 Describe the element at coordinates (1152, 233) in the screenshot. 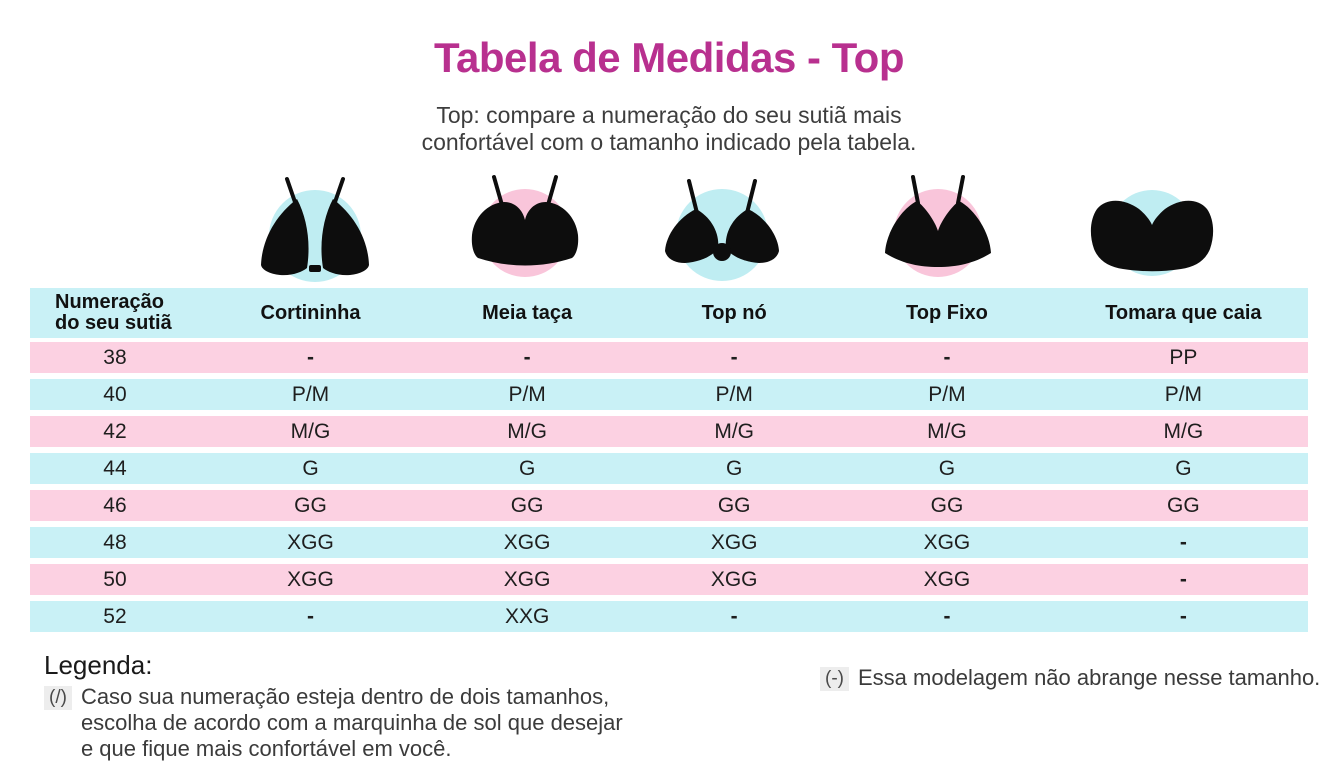

I see `tomara-que-caia-icon` at that location.